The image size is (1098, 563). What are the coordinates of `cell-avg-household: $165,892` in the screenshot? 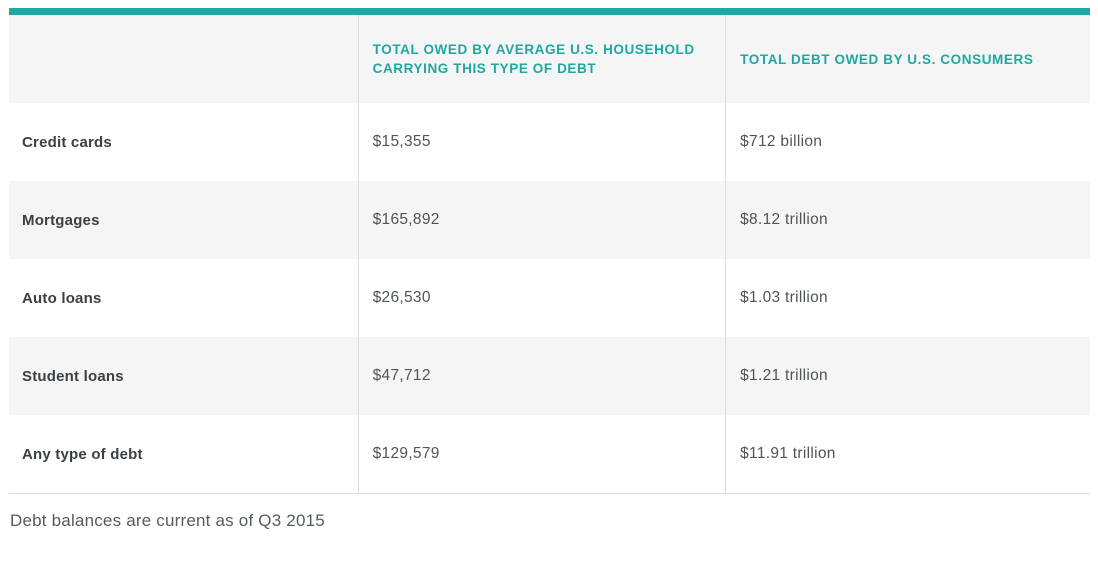 It's located at (541, 220).